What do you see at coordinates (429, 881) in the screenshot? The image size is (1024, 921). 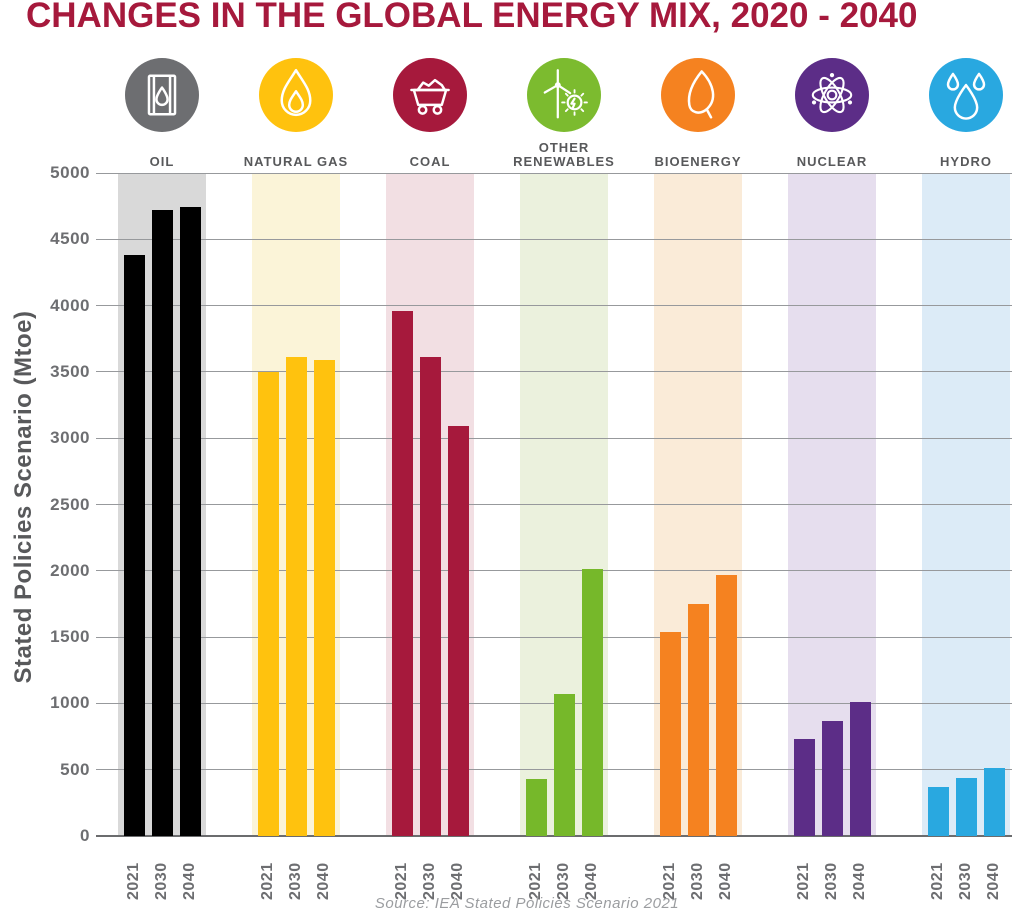 I see `x-tick-label-coal-2030: 2030` at bounding box center [429, 881].